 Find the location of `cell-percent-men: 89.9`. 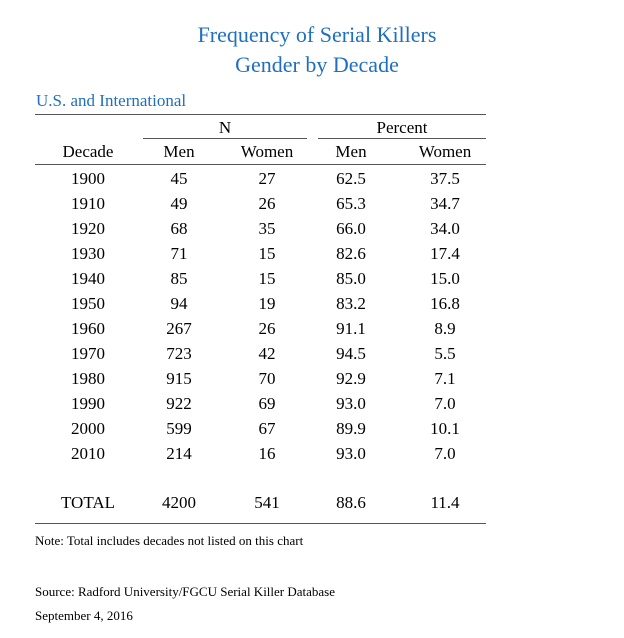

cell-percent-men: 89.9 is located at coordinates (351, 428).